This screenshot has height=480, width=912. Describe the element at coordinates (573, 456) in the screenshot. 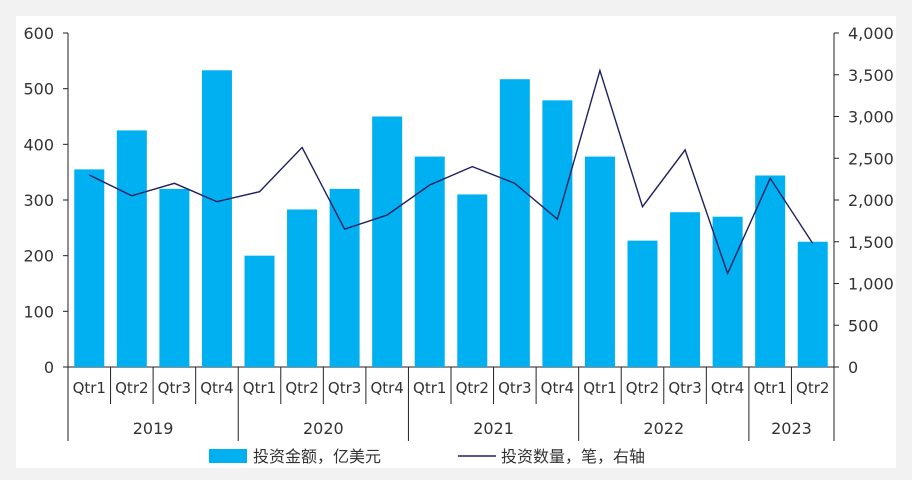

I see `legend-label-line: 投资数量，笔，右轴` at that location.